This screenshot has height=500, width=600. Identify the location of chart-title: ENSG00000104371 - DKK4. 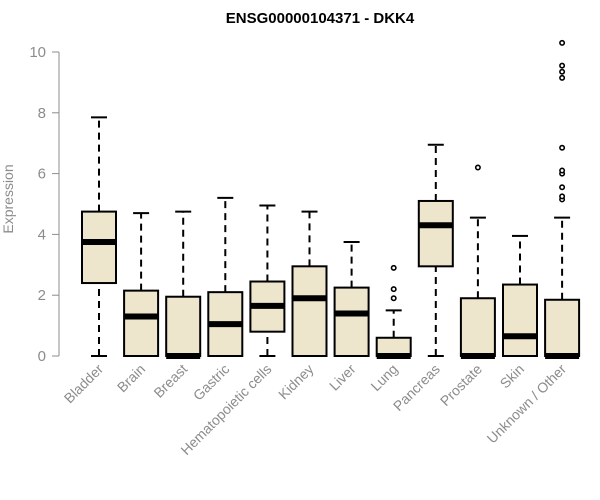
(320, 18).